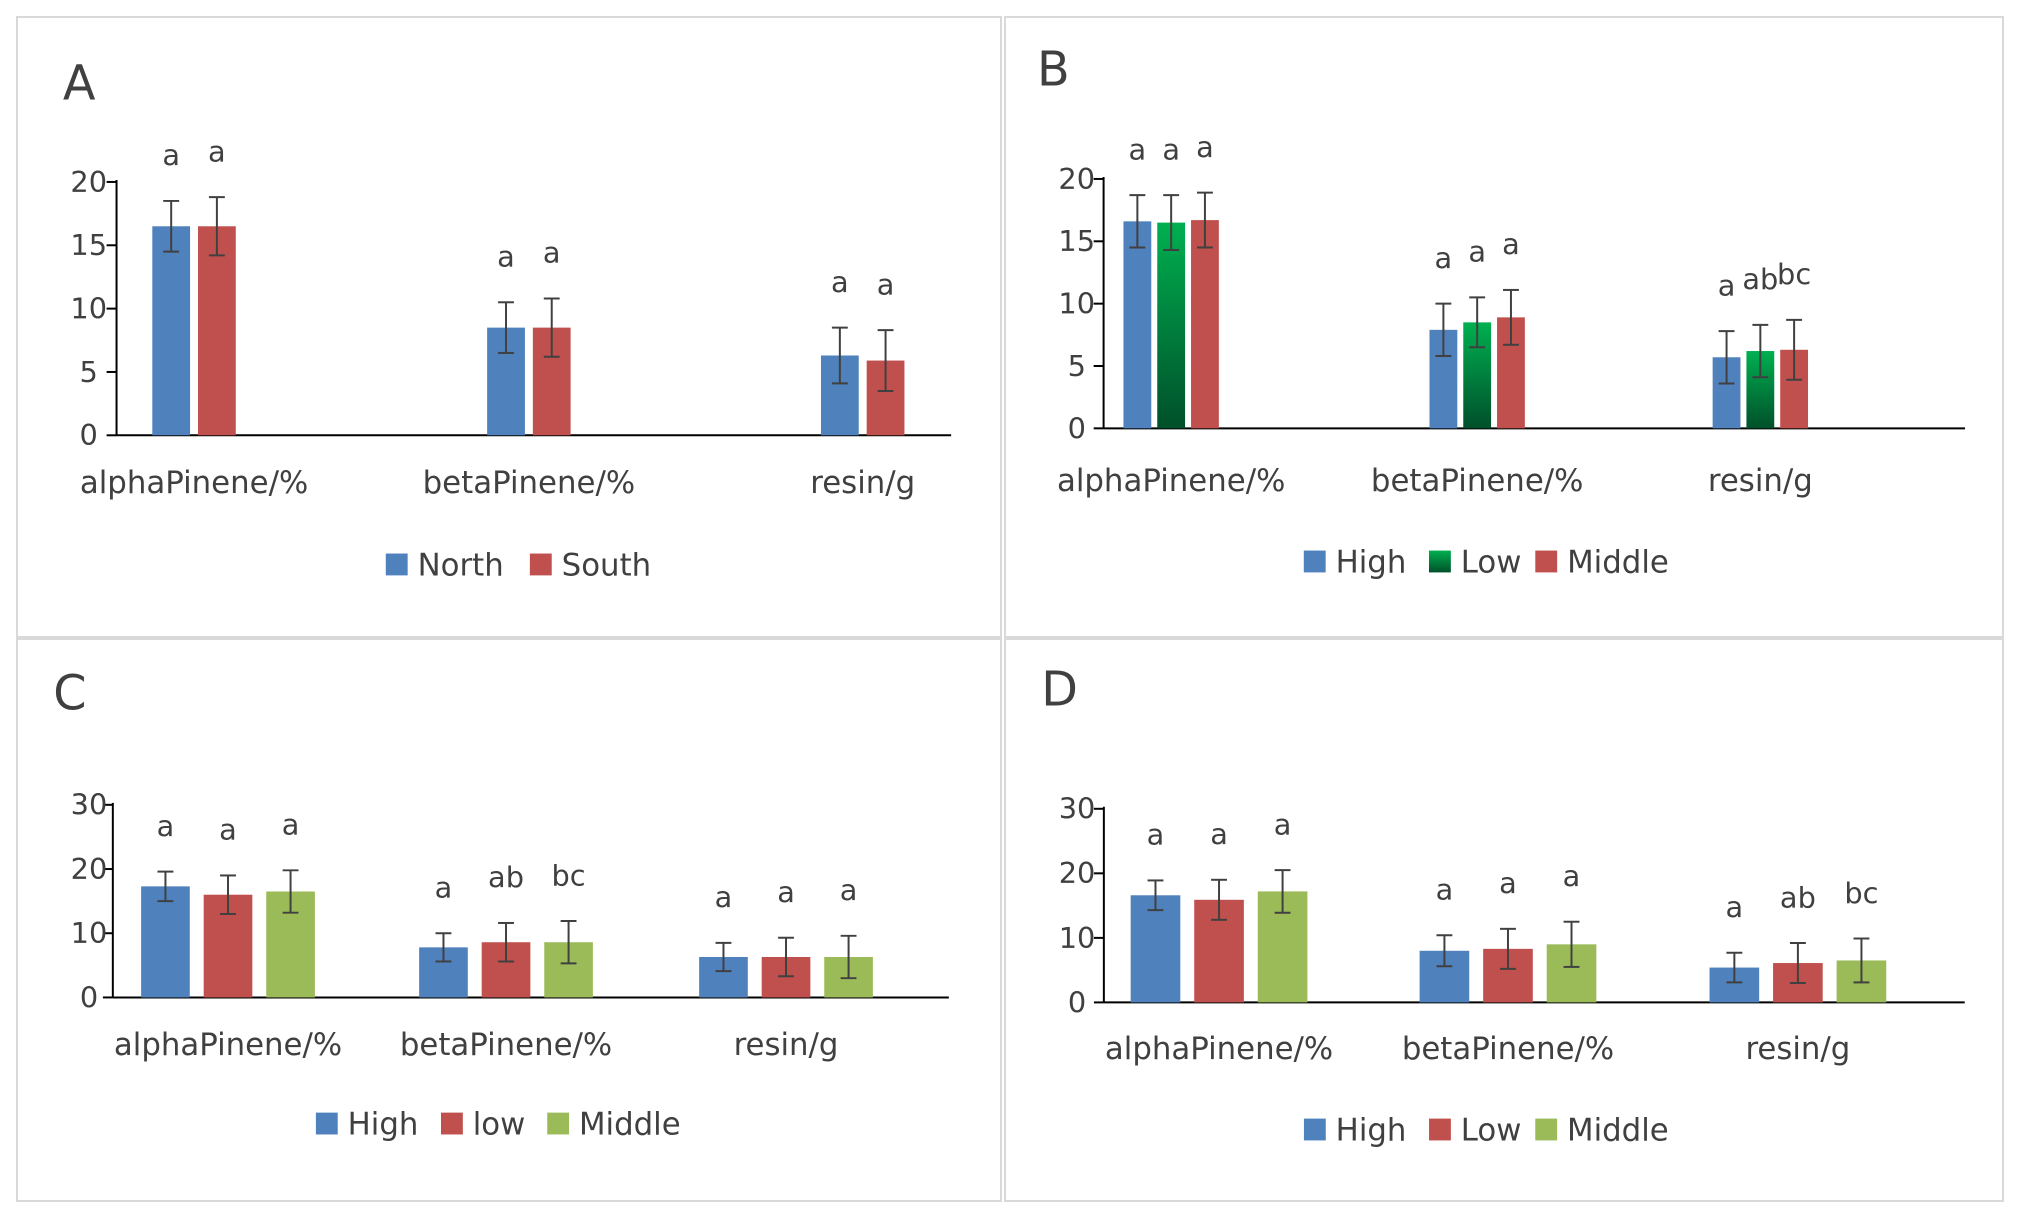  What do you see at coordinates (461, 565) in the screenshot?
I see `legend-label: North` at bounding box center [461, 565].